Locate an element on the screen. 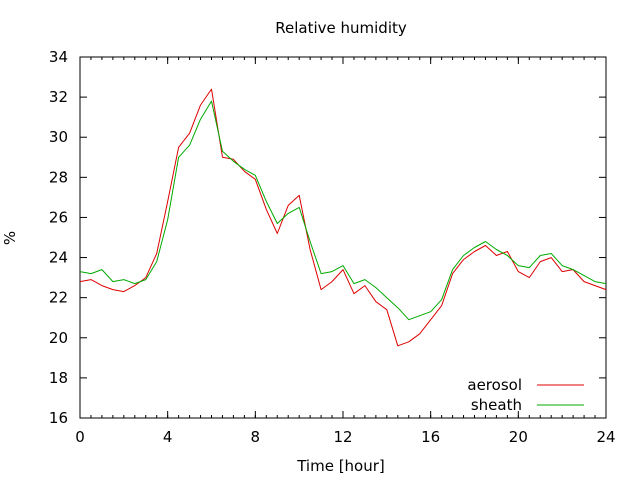 This screenshot has height=480, width=640. y-tick-label: 32 is located at coordinates (58, 97).